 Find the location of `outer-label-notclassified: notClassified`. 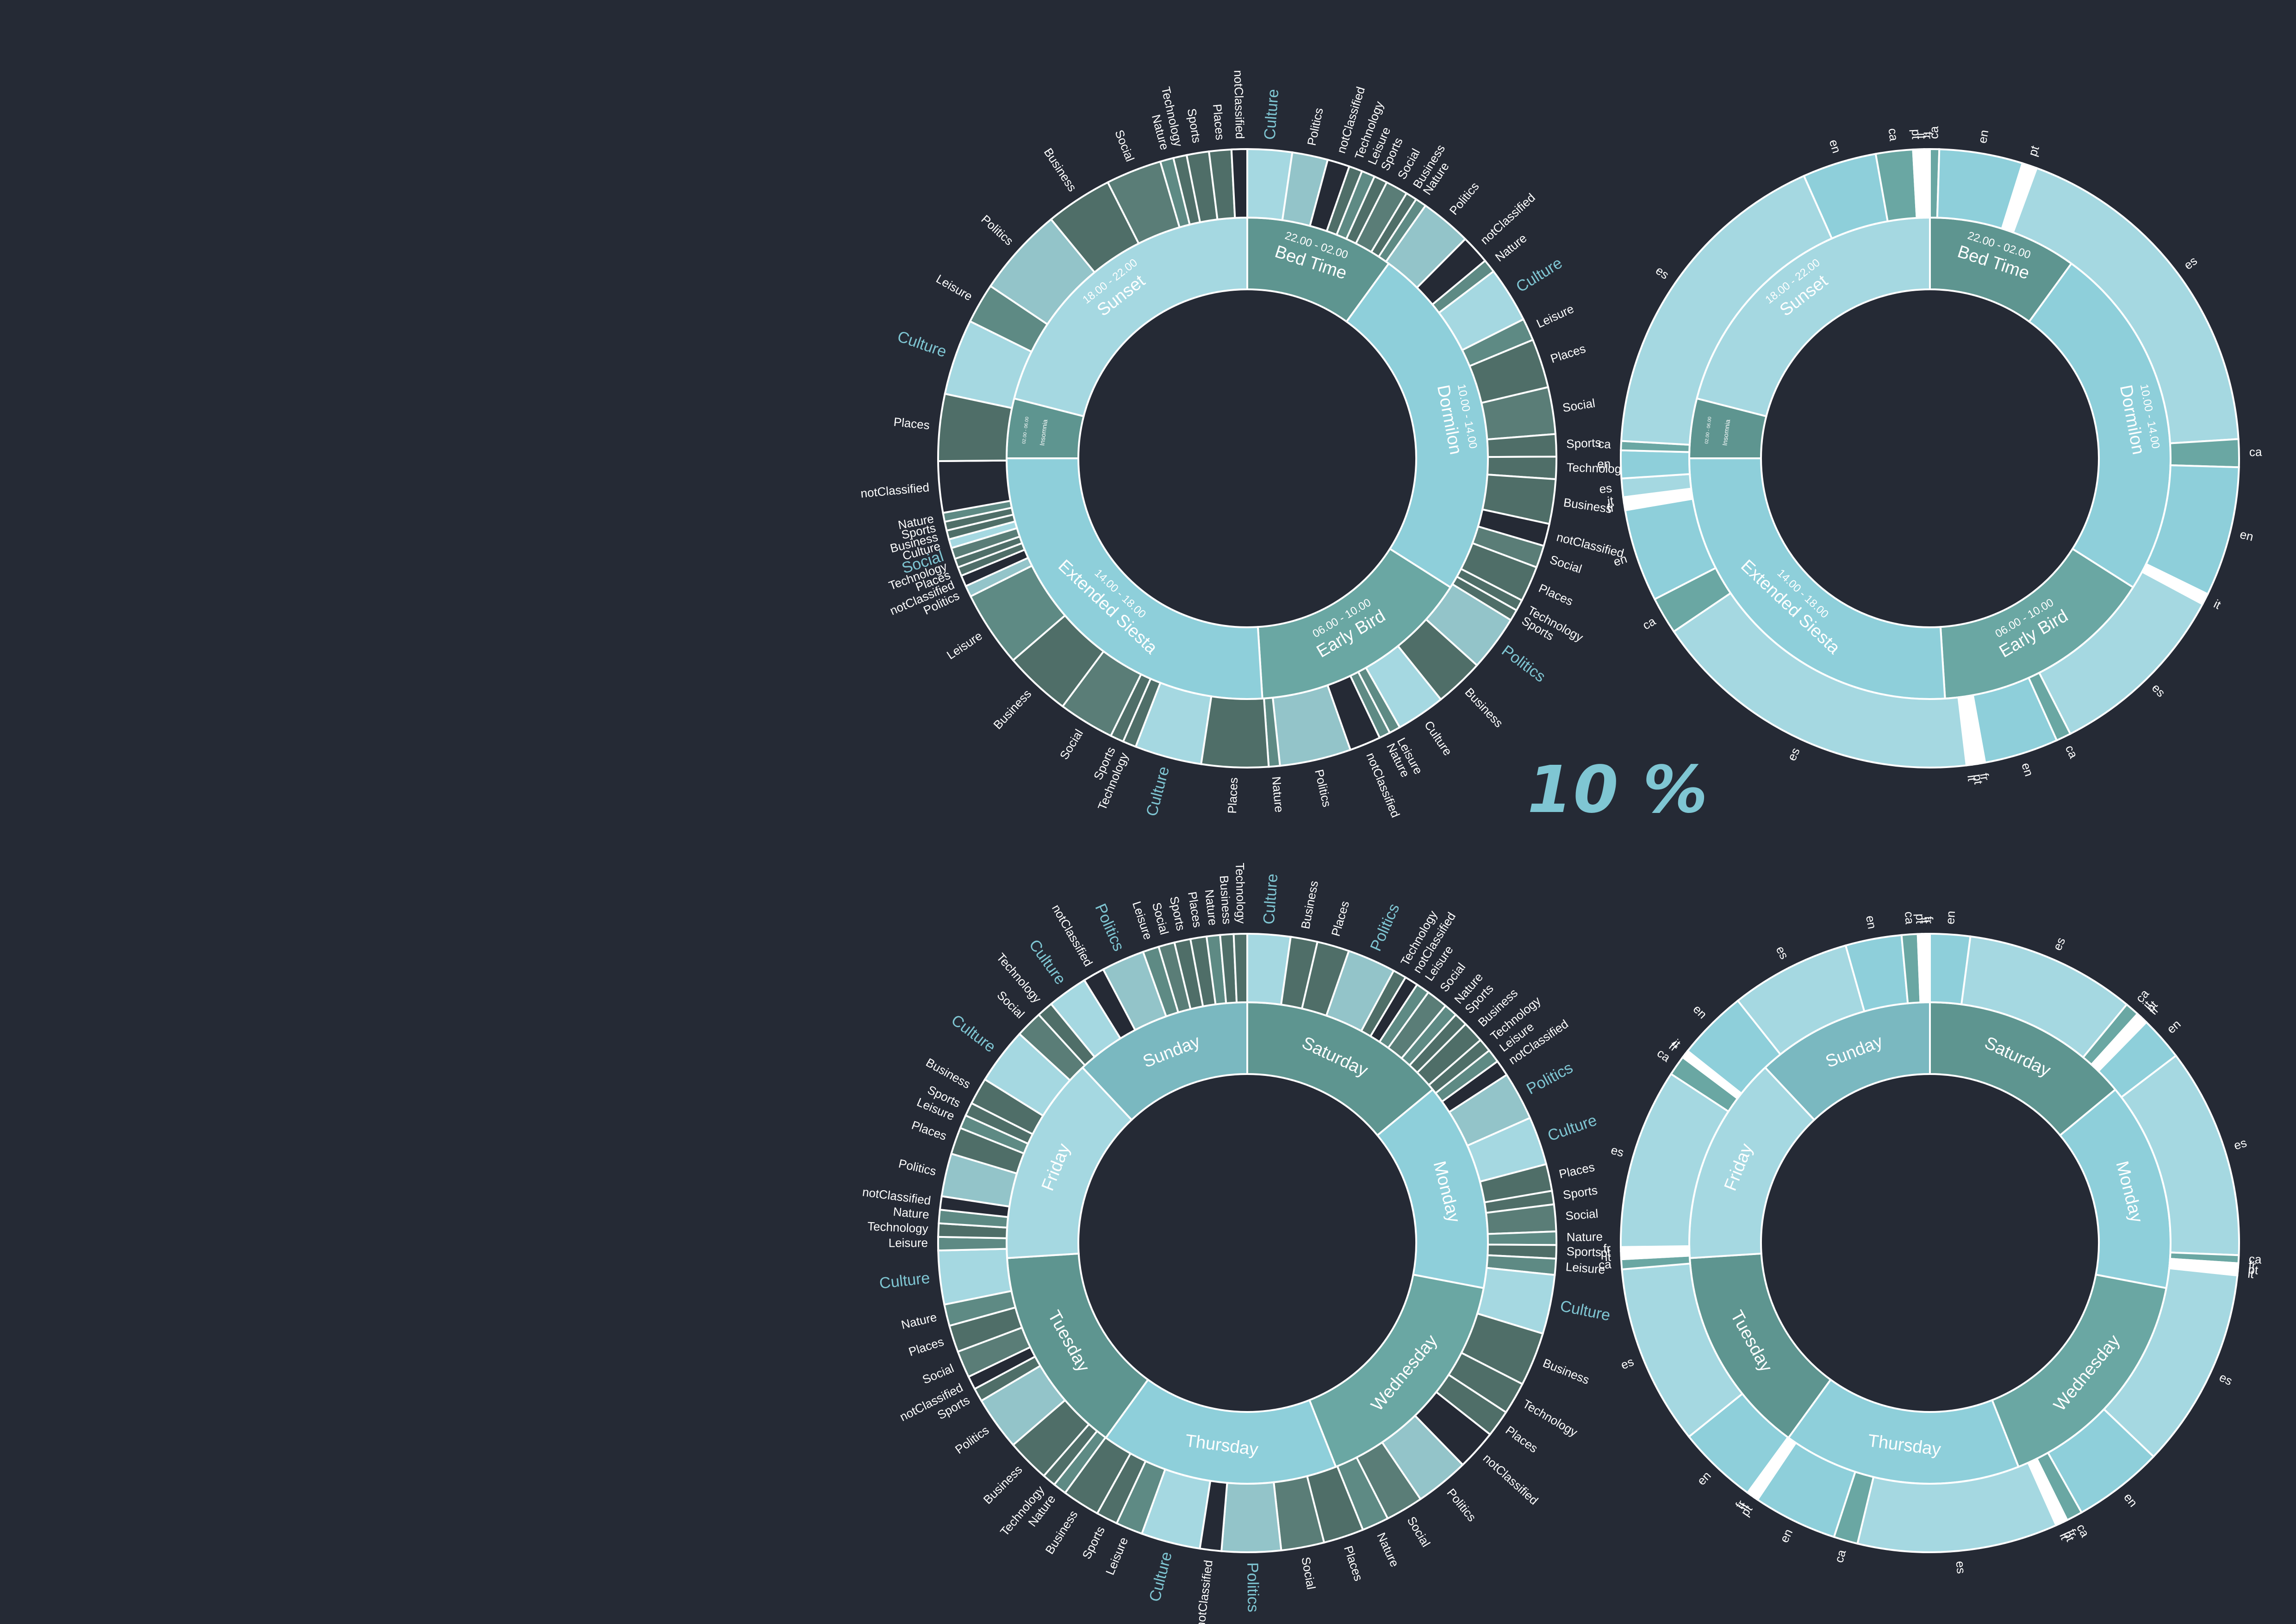

outer-label-notclassified: notClassified is located at coordinates (1239, 104).